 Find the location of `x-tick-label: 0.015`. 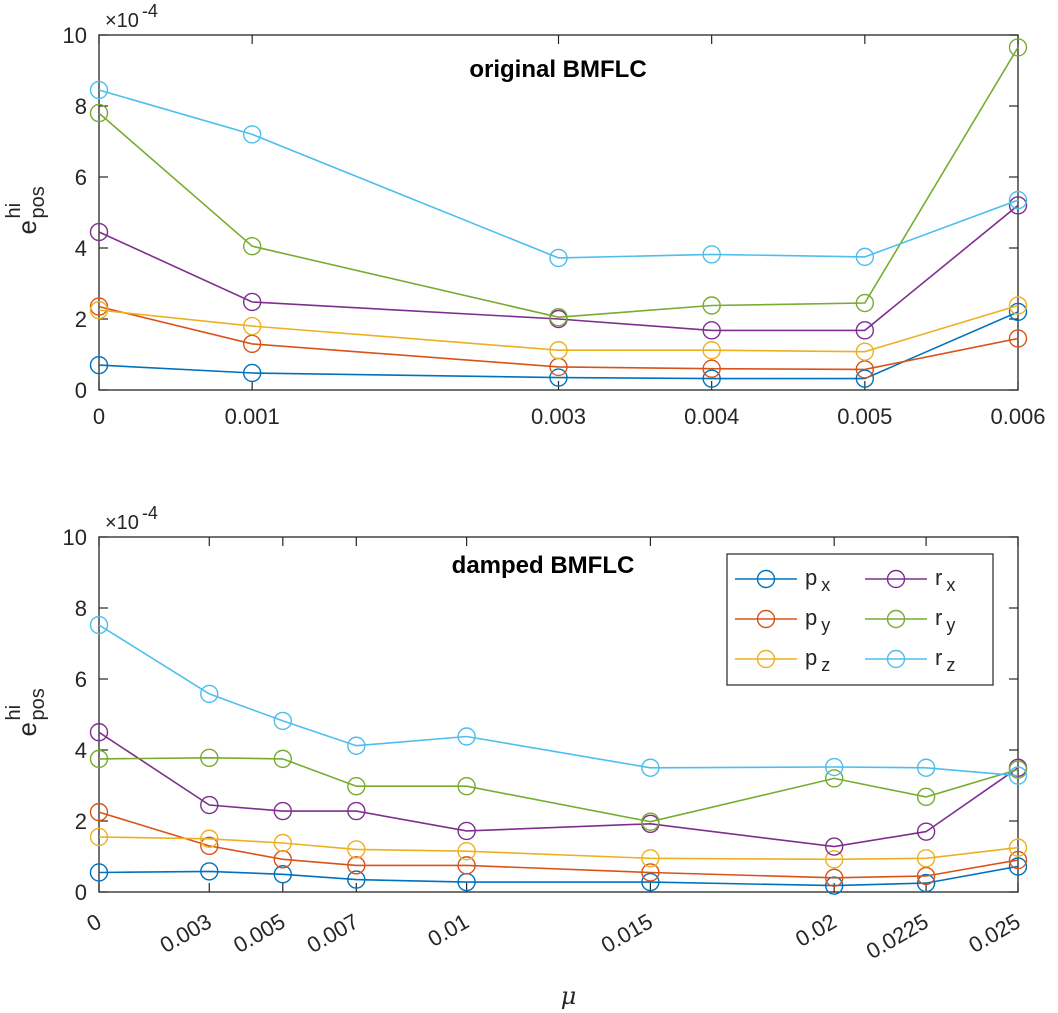

x-tick-label: 0.015 is located at coordinates (627, 933).